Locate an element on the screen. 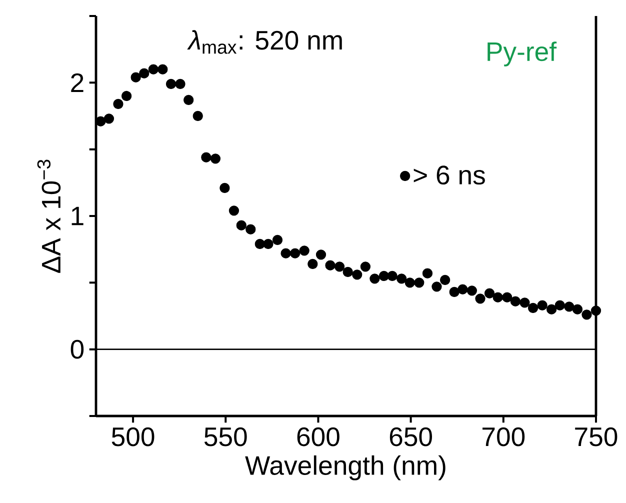 The image size is (626, 503). annotation: λ$_{max}$: 520 nm is located at coordinates (264, 42).